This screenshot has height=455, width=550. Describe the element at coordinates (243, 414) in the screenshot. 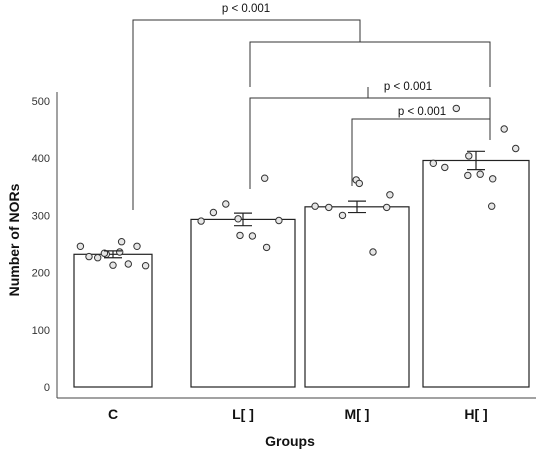

I see `x-tick-label: L[ ]` at that location.